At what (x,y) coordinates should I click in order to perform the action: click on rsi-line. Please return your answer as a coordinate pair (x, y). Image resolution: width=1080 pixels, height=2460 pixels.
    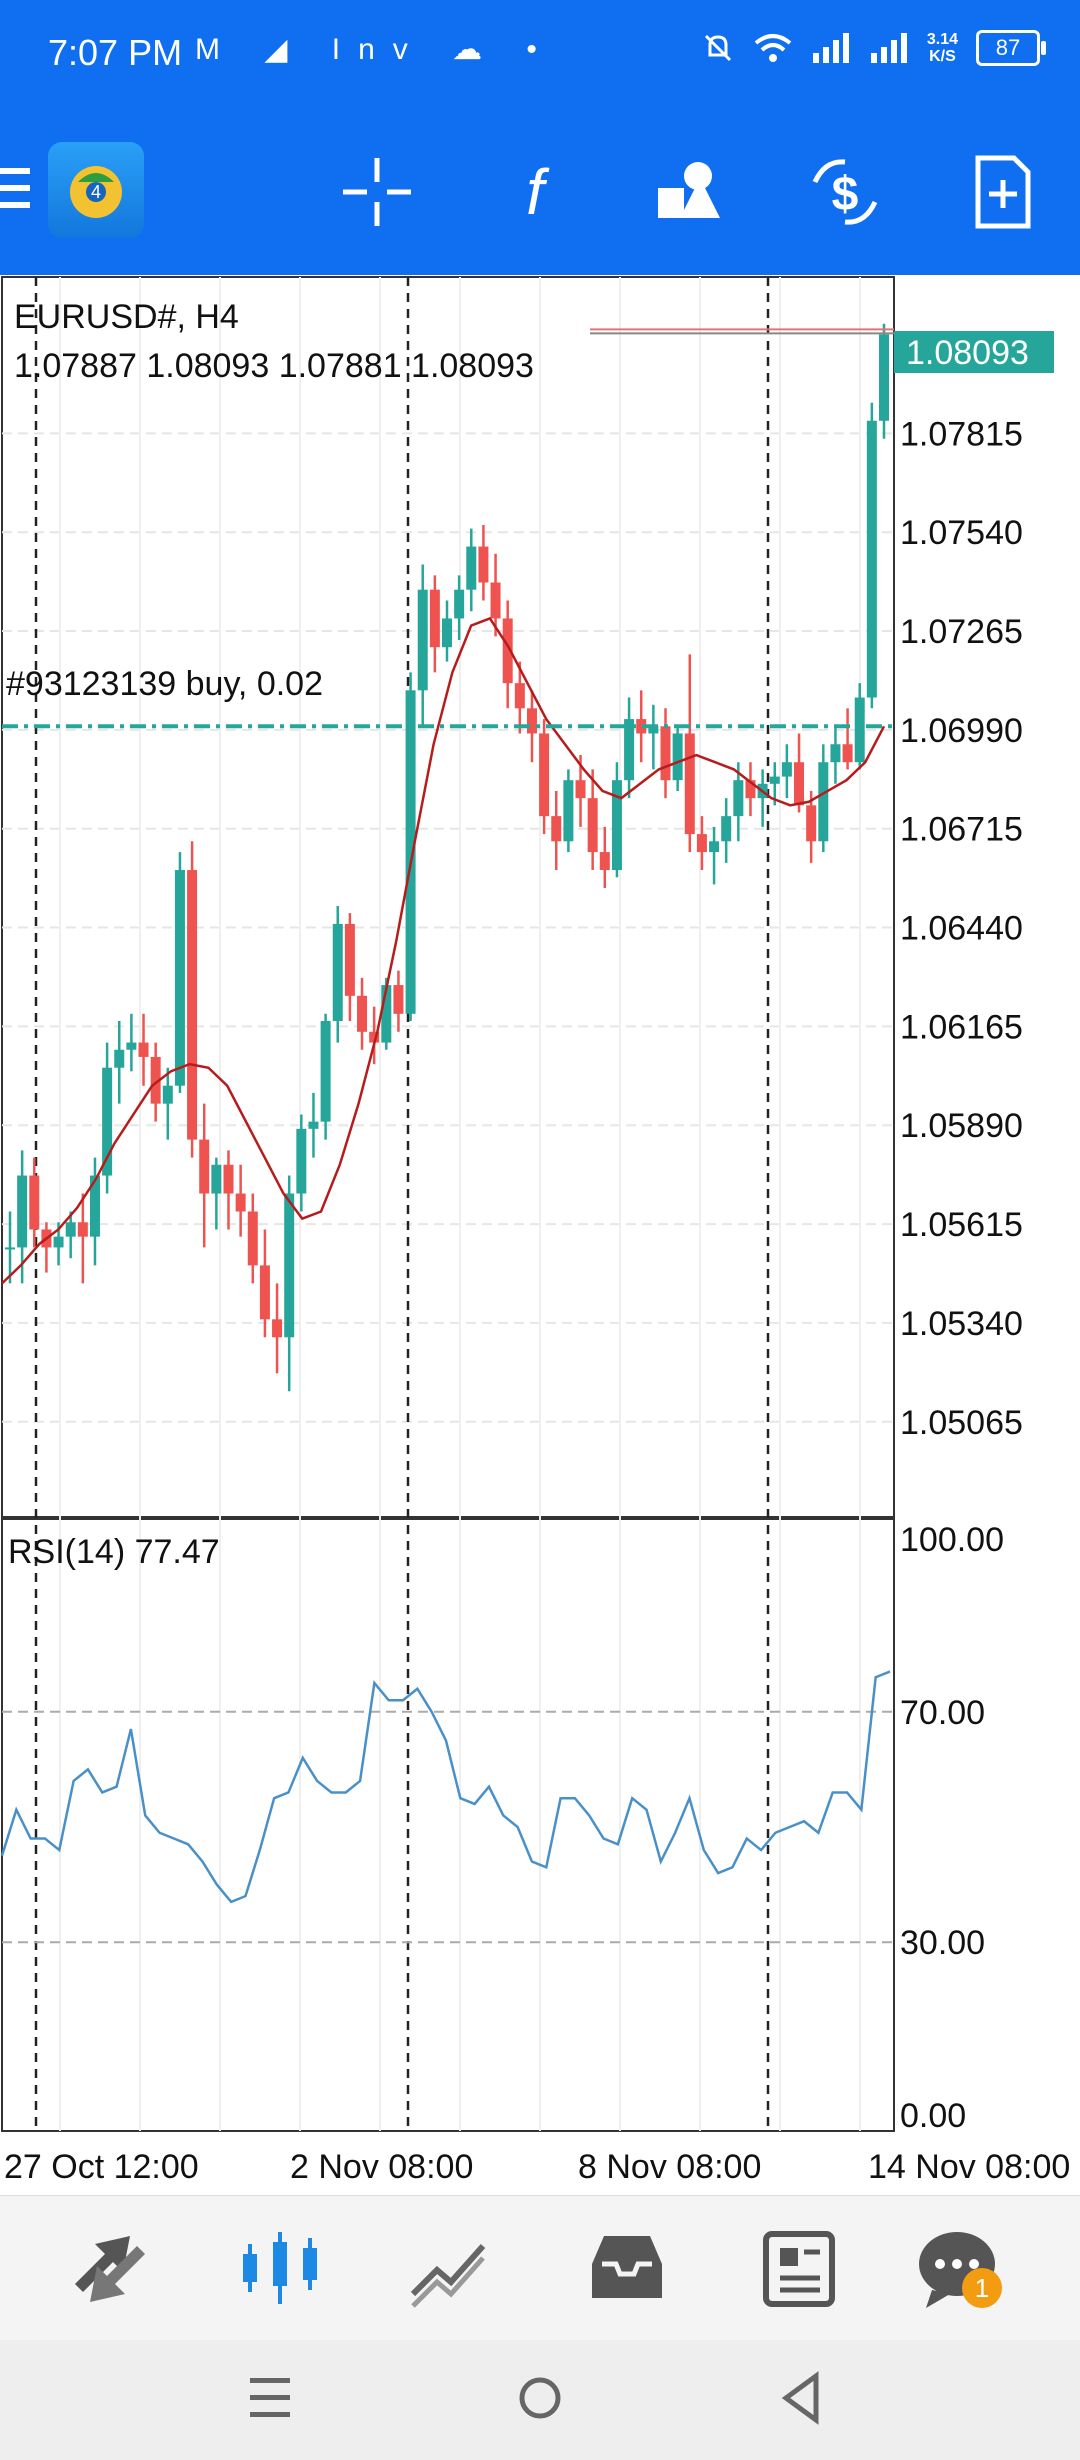
    Looking at the image, I should click on (445, 1787).